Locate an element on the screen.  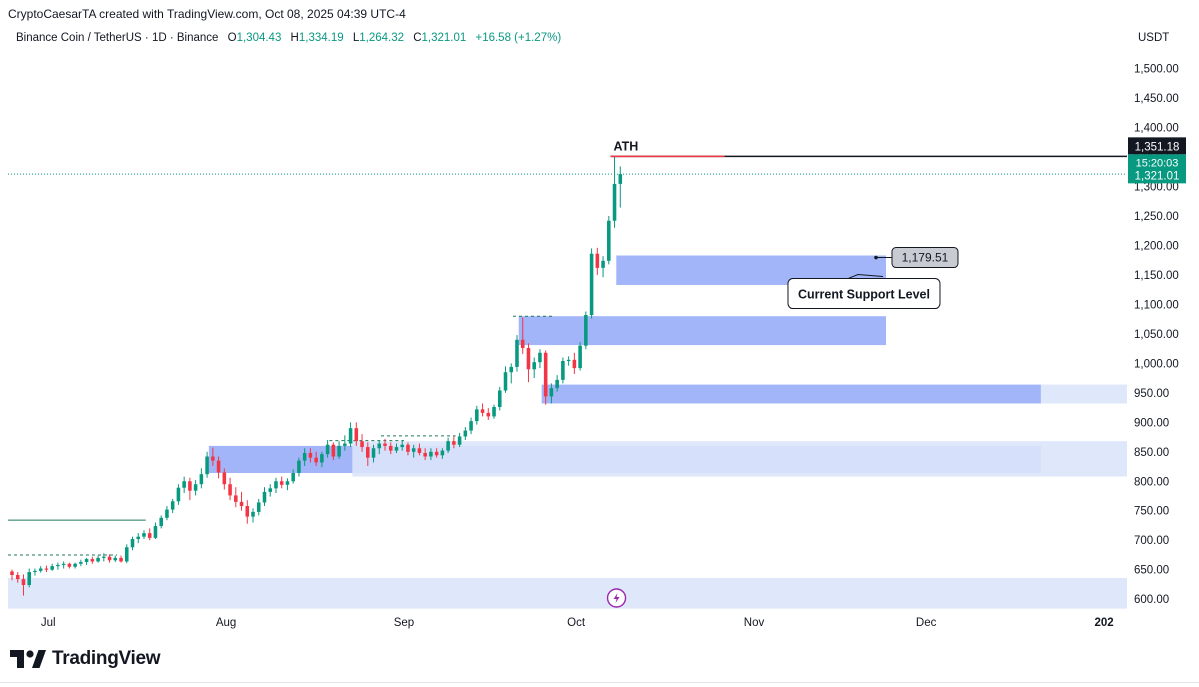
price-tick-label: 650.00 is located at coordinates (1151, 571).